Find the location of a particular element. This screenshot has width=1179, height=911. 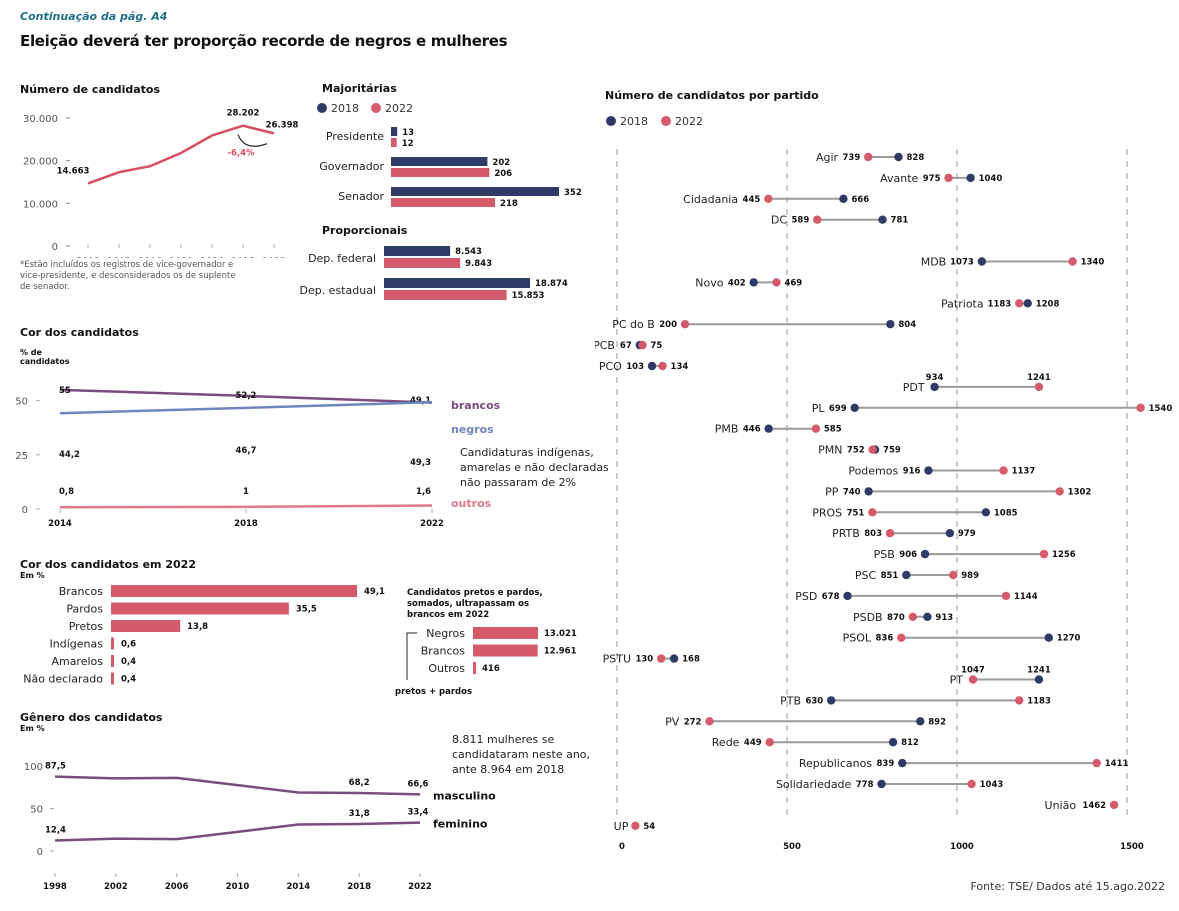

value-label: 200 is located at coordinates (668, 325).